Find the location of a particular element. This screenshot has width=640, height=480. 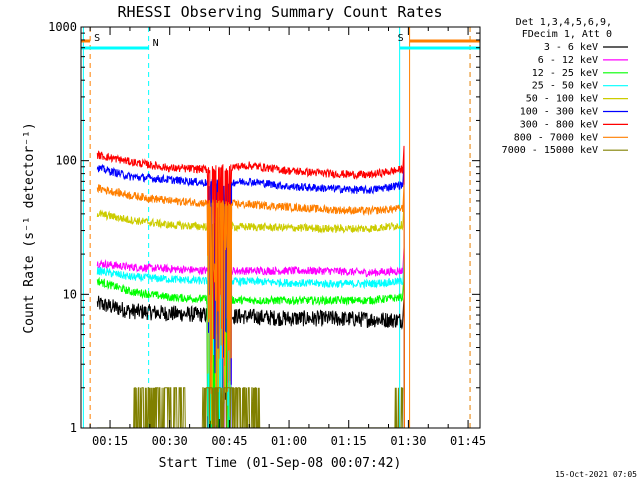

chart-title: RHESSI Observing Summary Count Rates is located at coordinates (279, 12).